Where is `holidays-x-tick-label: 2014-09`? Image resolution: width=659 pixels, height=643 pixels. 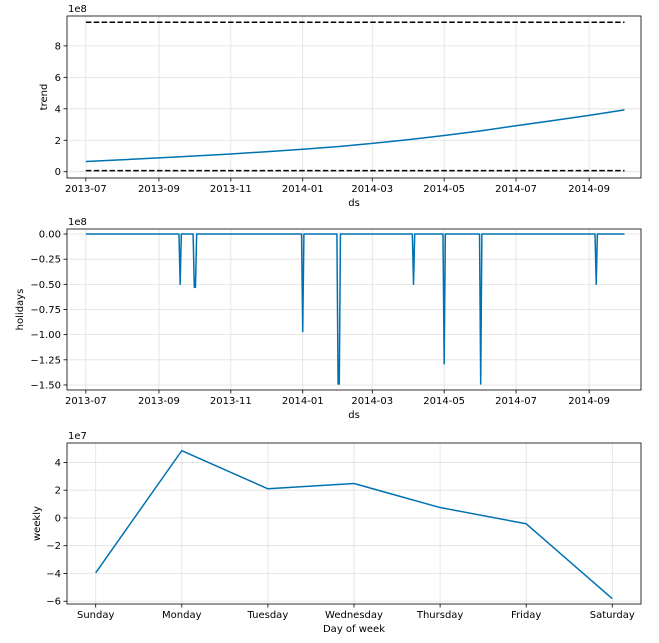 holidays-x-tick-label: 2014-09 is located at coordinates (589, 401).